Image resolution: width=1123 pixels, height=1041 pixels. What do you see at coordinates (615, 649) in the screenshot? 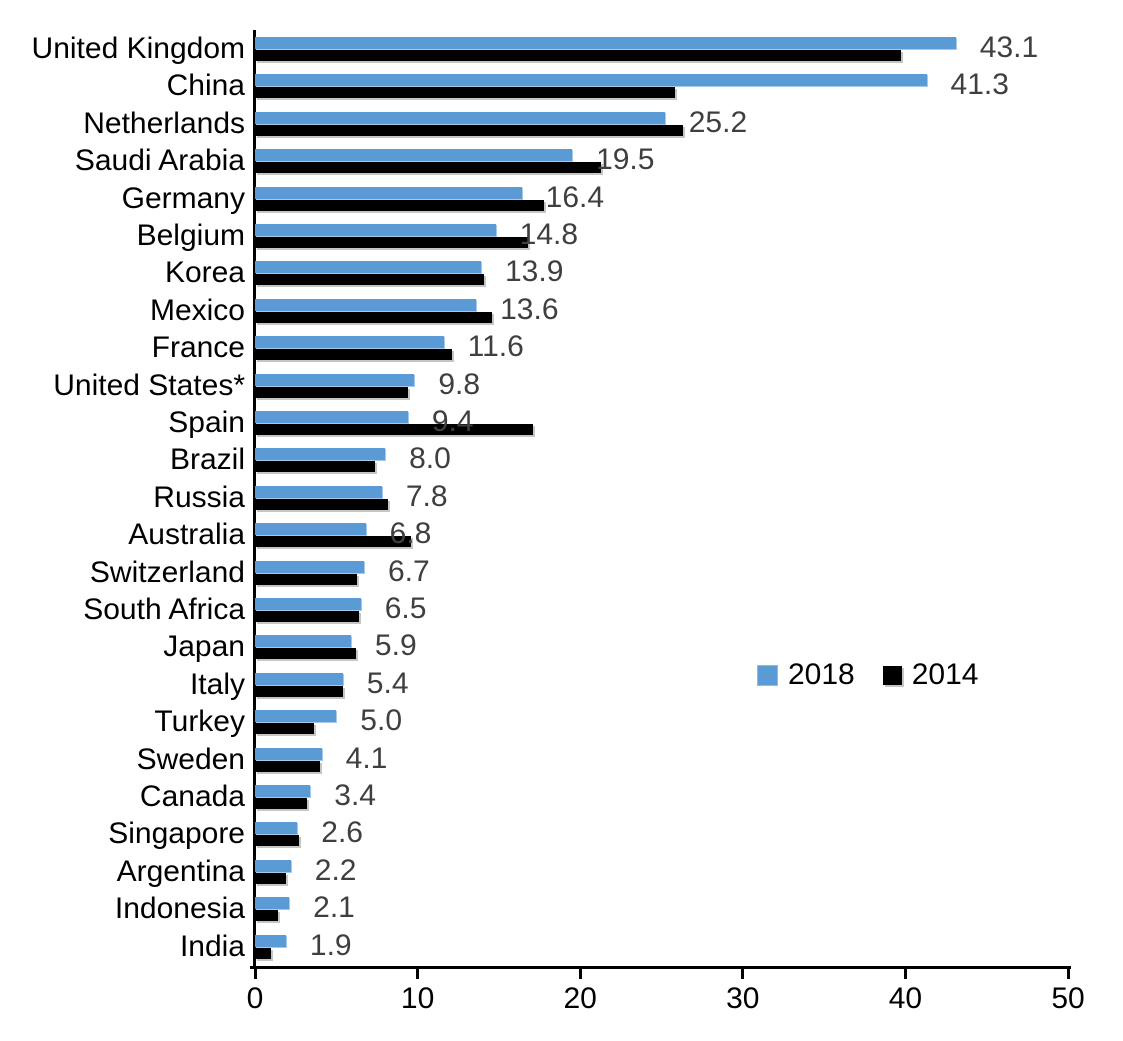
I see `chart-row: Japan 5.9` at bounding box center [615, 649].